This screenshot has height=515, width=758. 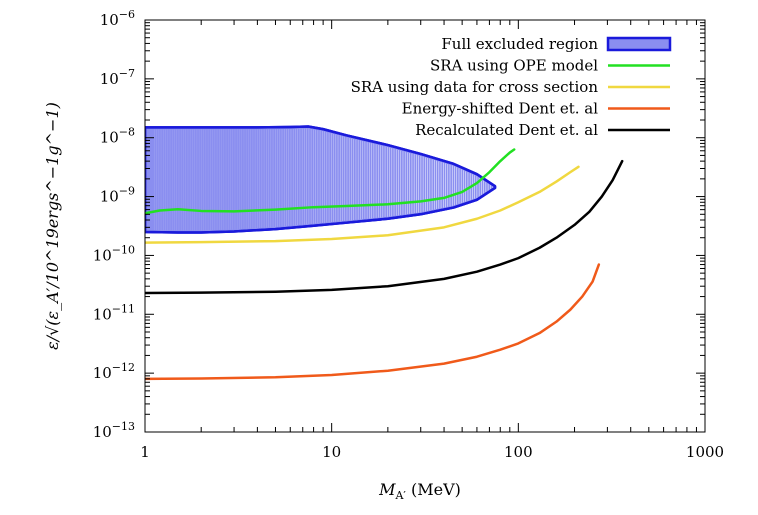 I want to click on y-axis-label: ε/√(ε_A′/10^19ergs^−1g^−1), so click(x=52, y=226).